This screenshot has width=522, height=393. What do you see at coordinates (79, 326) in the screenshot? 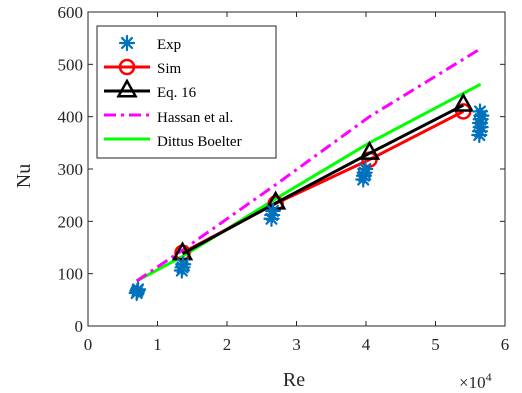
I see `y-tick-label: 0` at bounding box center [79, 326].